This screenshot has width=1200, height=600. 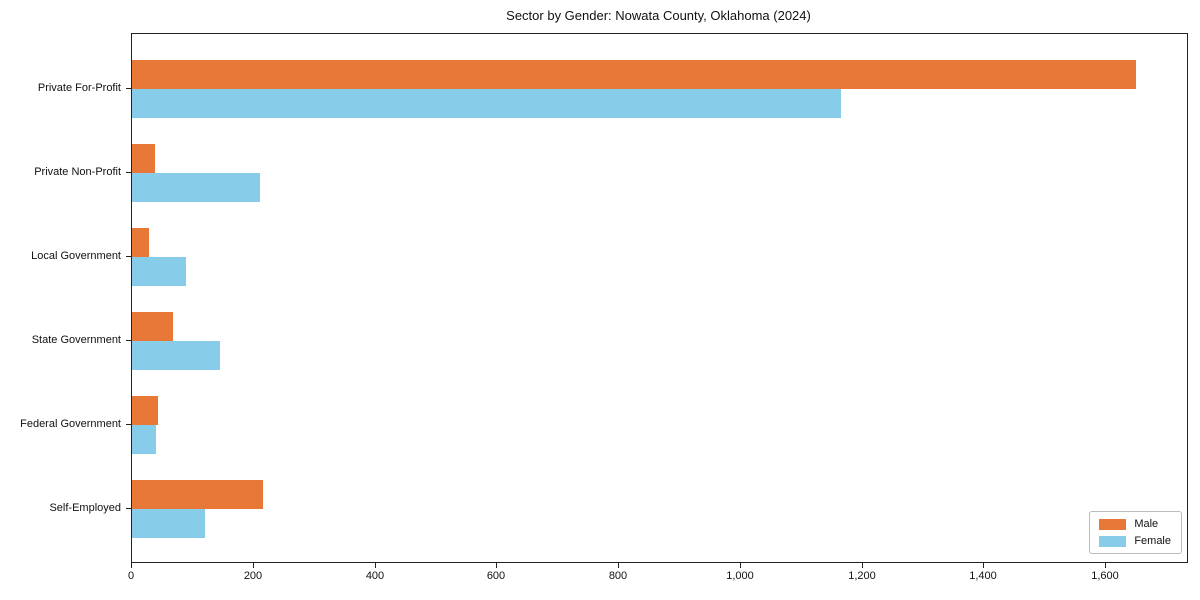 I want to click on x-tick-label: 200, so click(x=253, y=576).